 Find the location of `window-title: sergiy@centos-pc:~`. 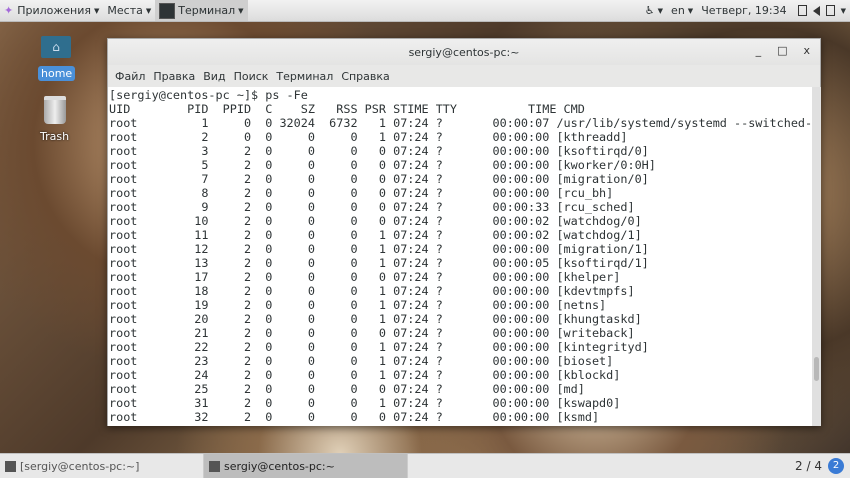

window-title: sergiy@centos-pc:~ is located at coordinates (464, 52).